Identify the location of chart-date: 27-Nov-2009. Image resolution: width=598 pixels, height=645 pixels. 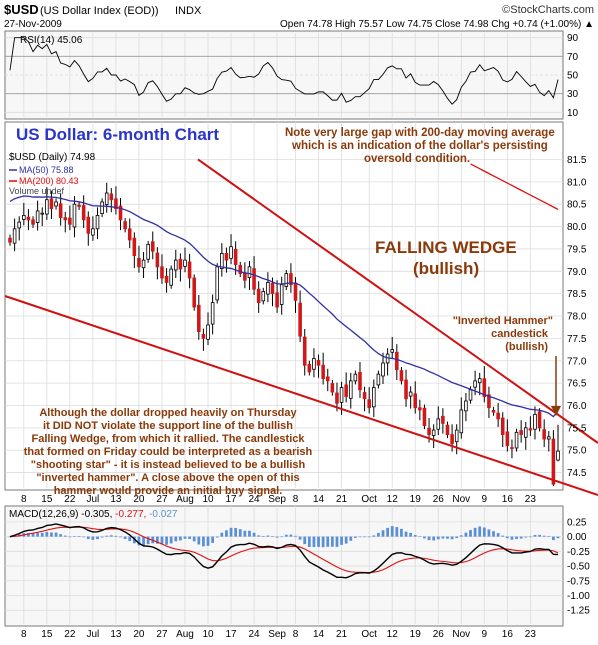
(33, 24).